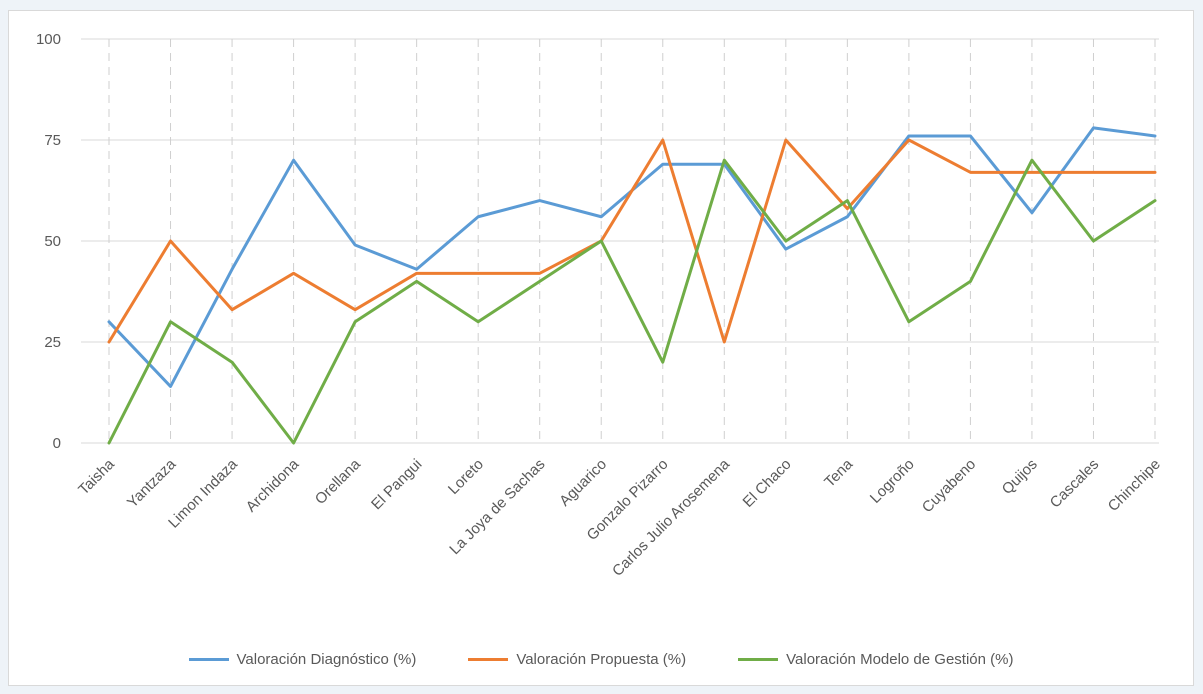 Image resolution: width=1203 pixels, height=694 pixels. I want to click on x-tick-label: Taisha, so click(96, 476).